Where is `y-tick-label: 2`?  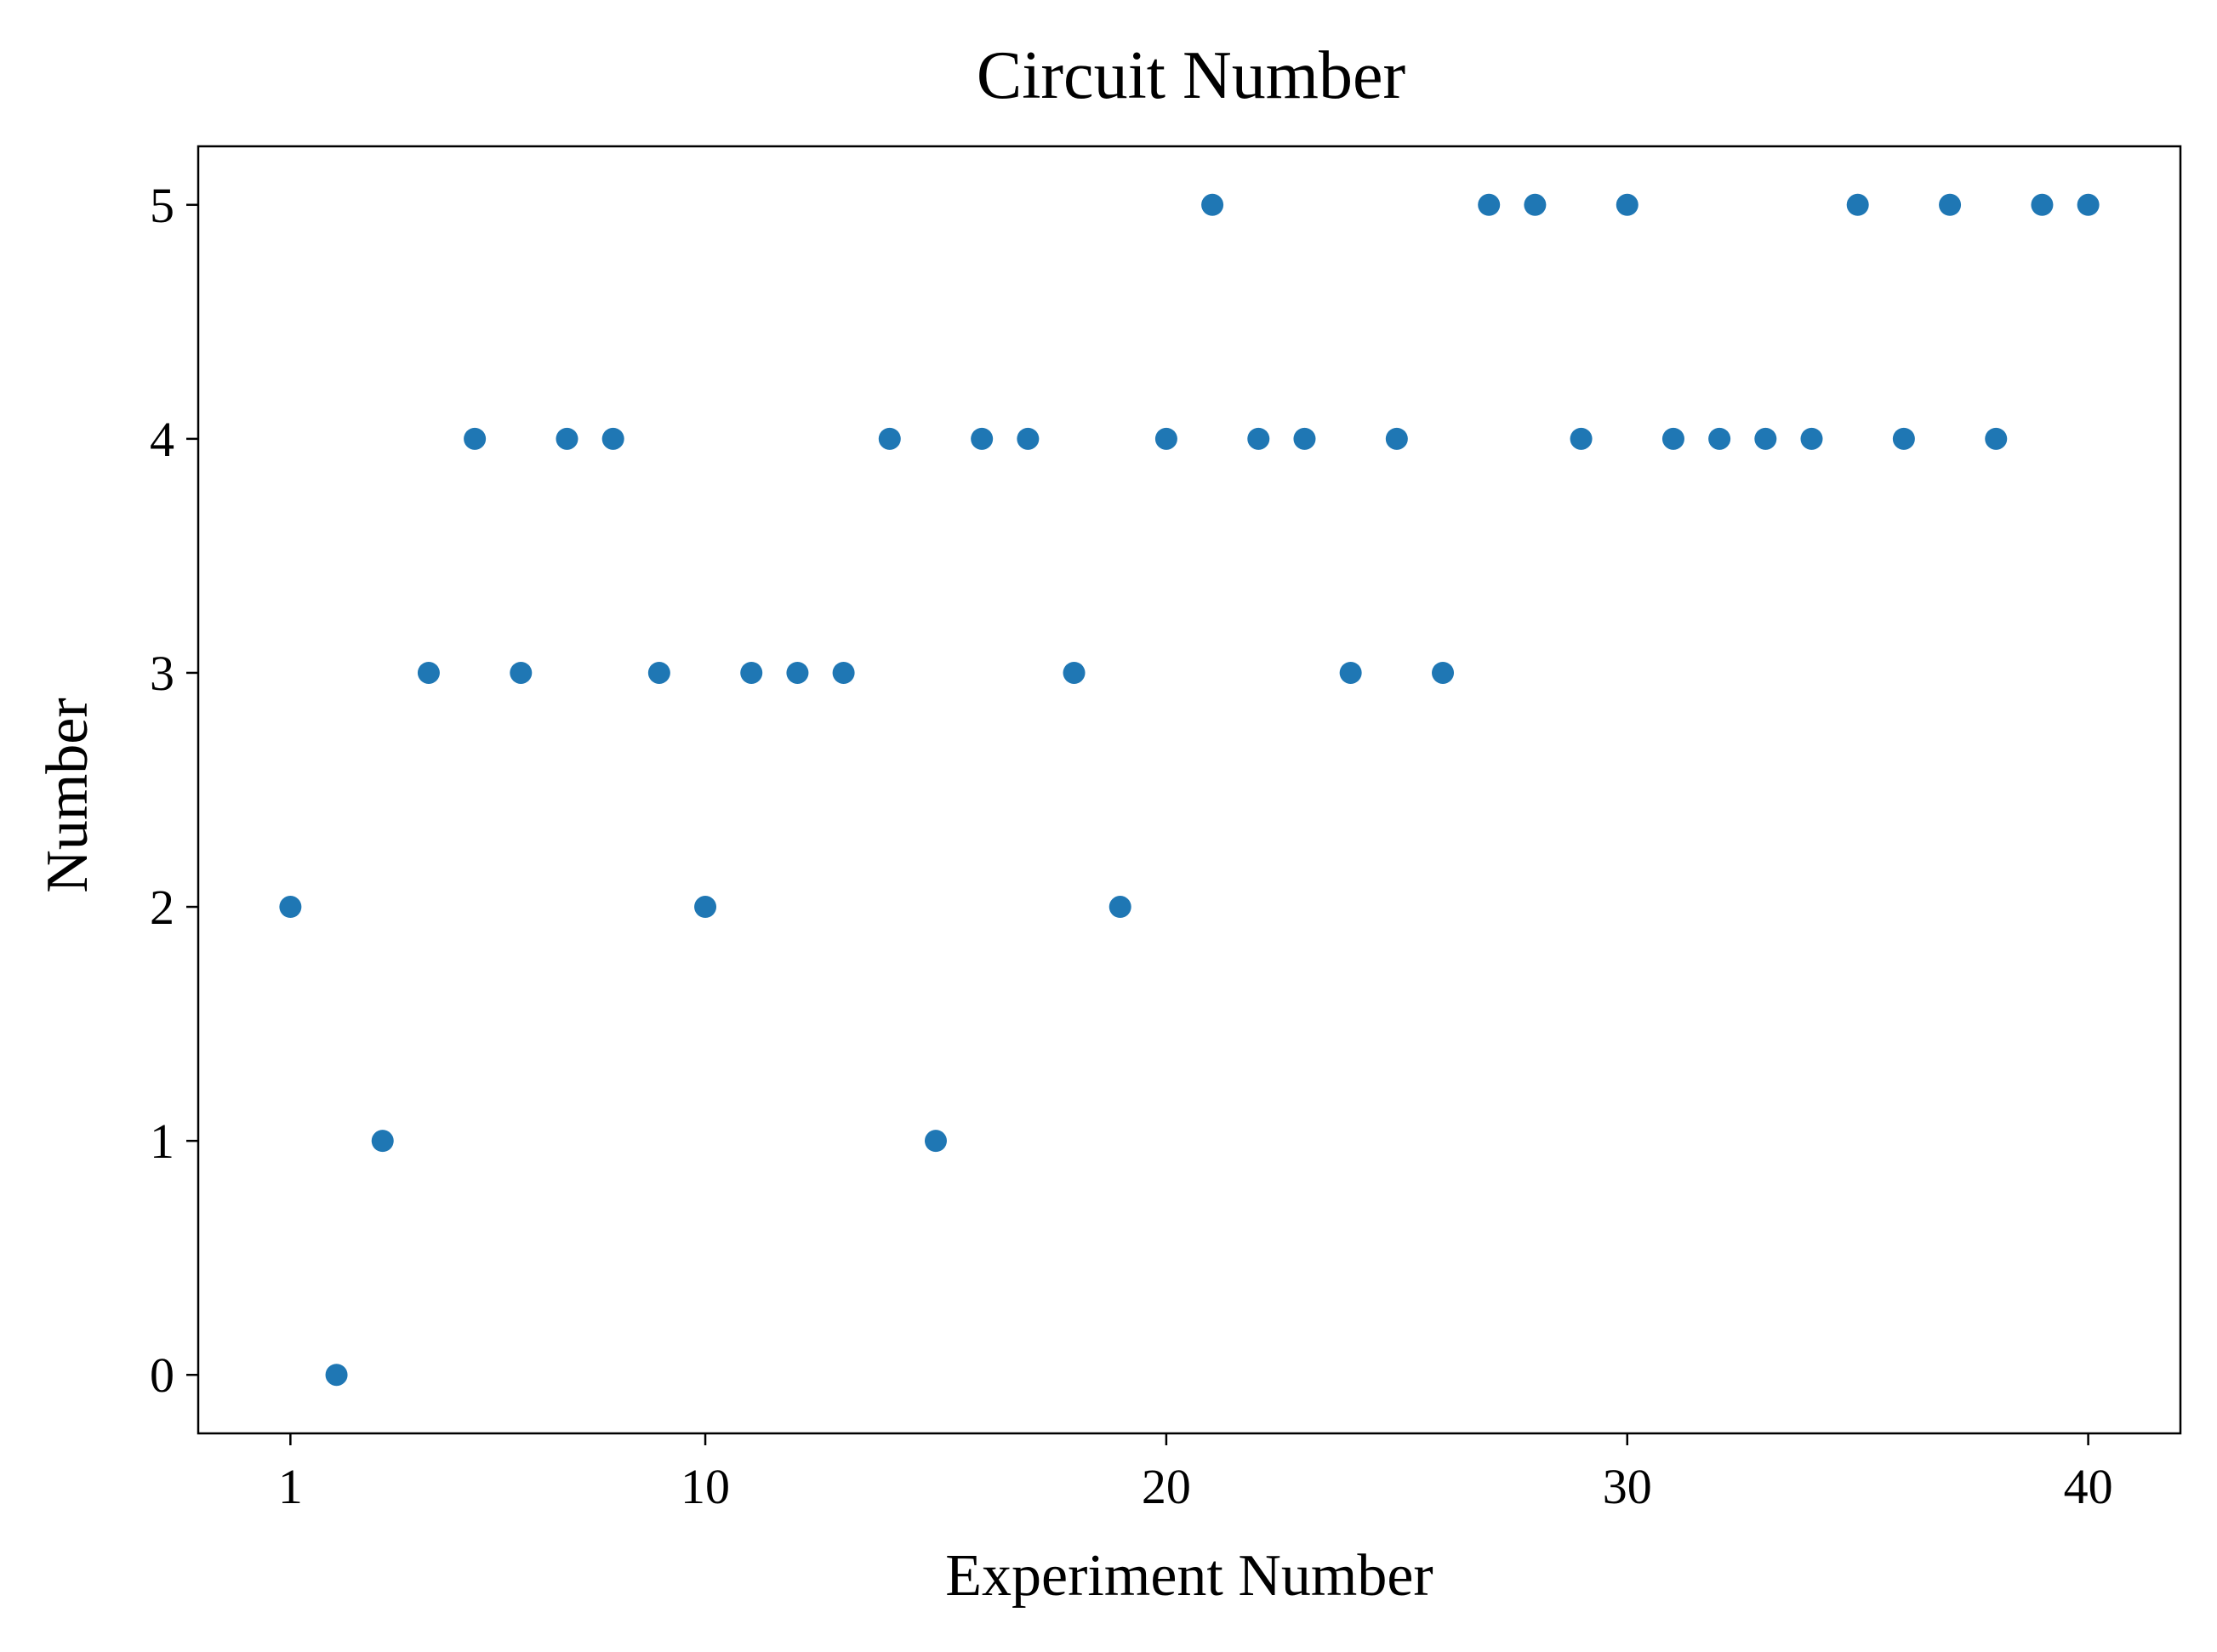 y-tick-label: 2 is located at coordinates (162, 907).